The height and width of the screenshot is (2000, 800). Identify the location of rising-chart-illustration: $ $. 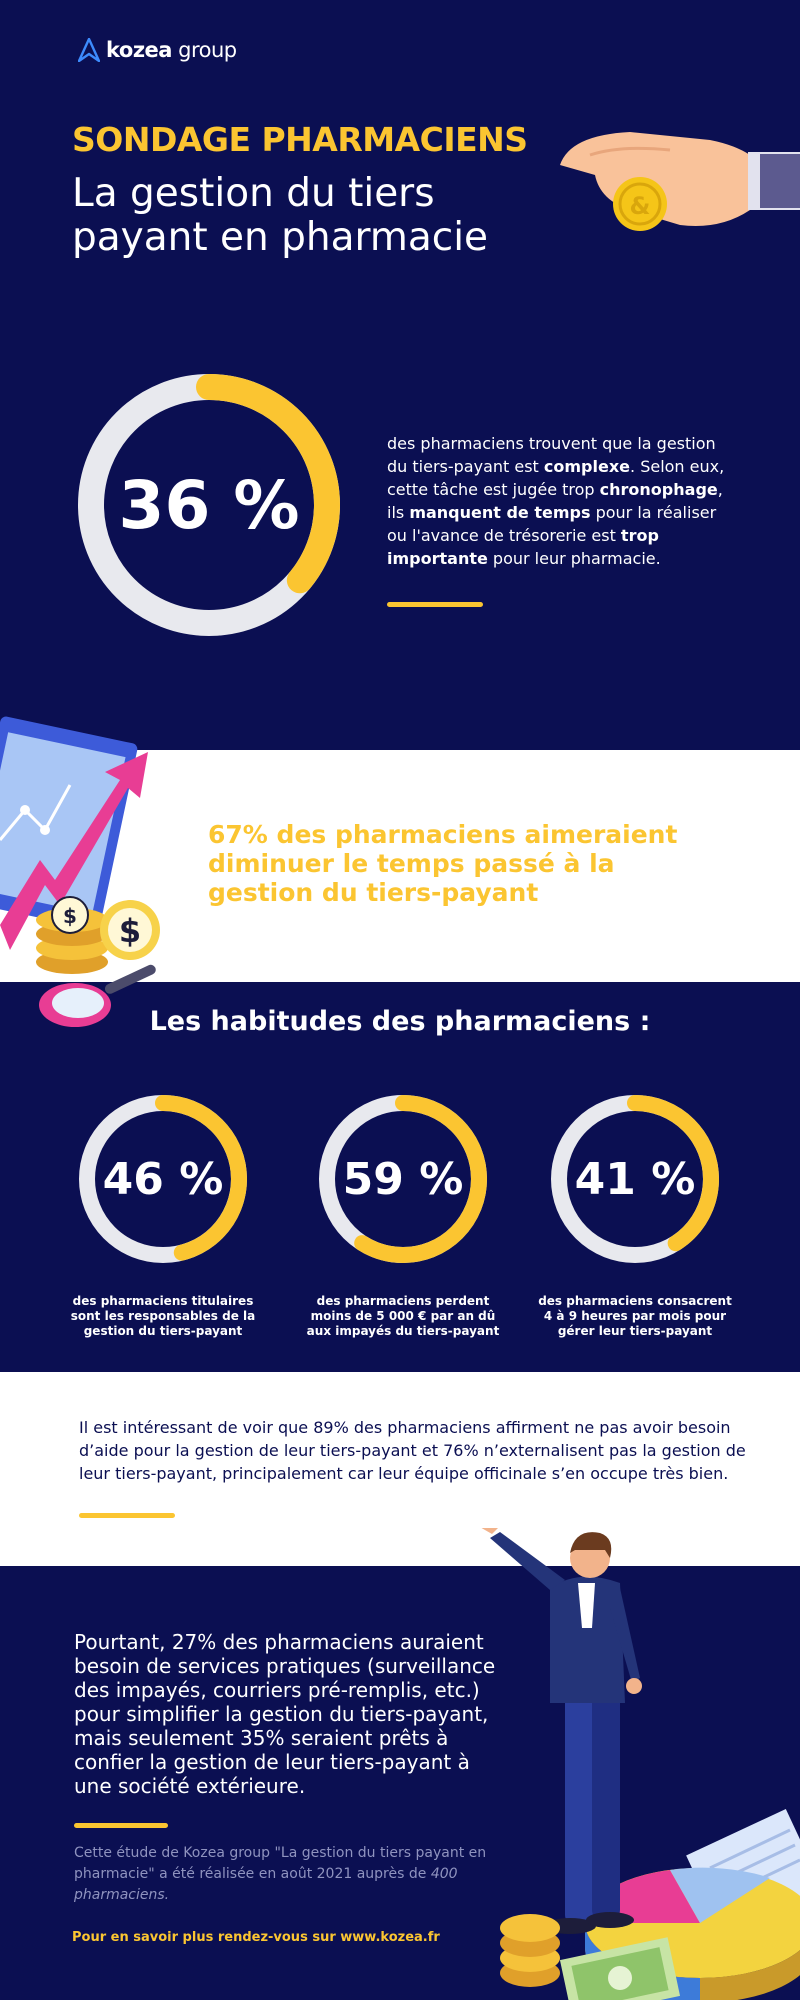
(80, 871).